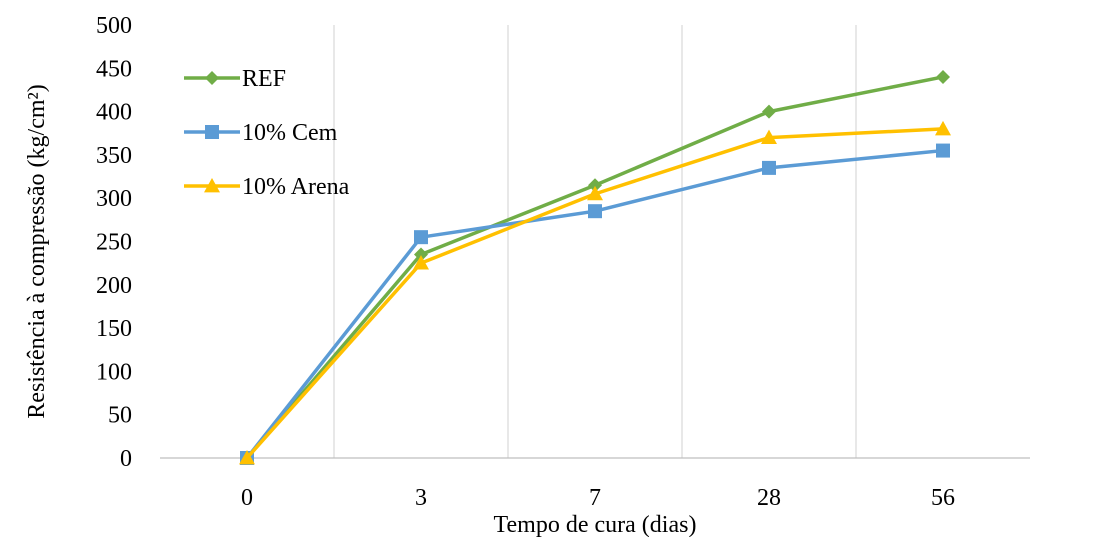 This screenshot has height=537, width=1113. I want to click on y-tick-label: 250, so click(114, 243).